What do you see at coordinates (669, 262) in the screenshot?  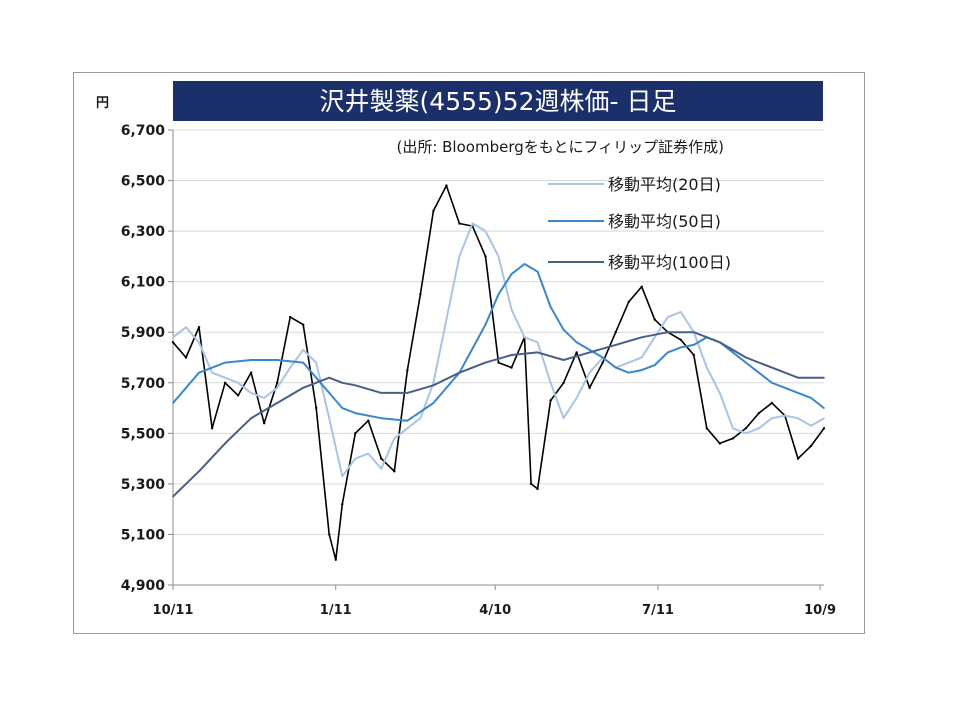 I see `legend-label-ma100: 移動平均(100日)` at bounding box center [669, 262].